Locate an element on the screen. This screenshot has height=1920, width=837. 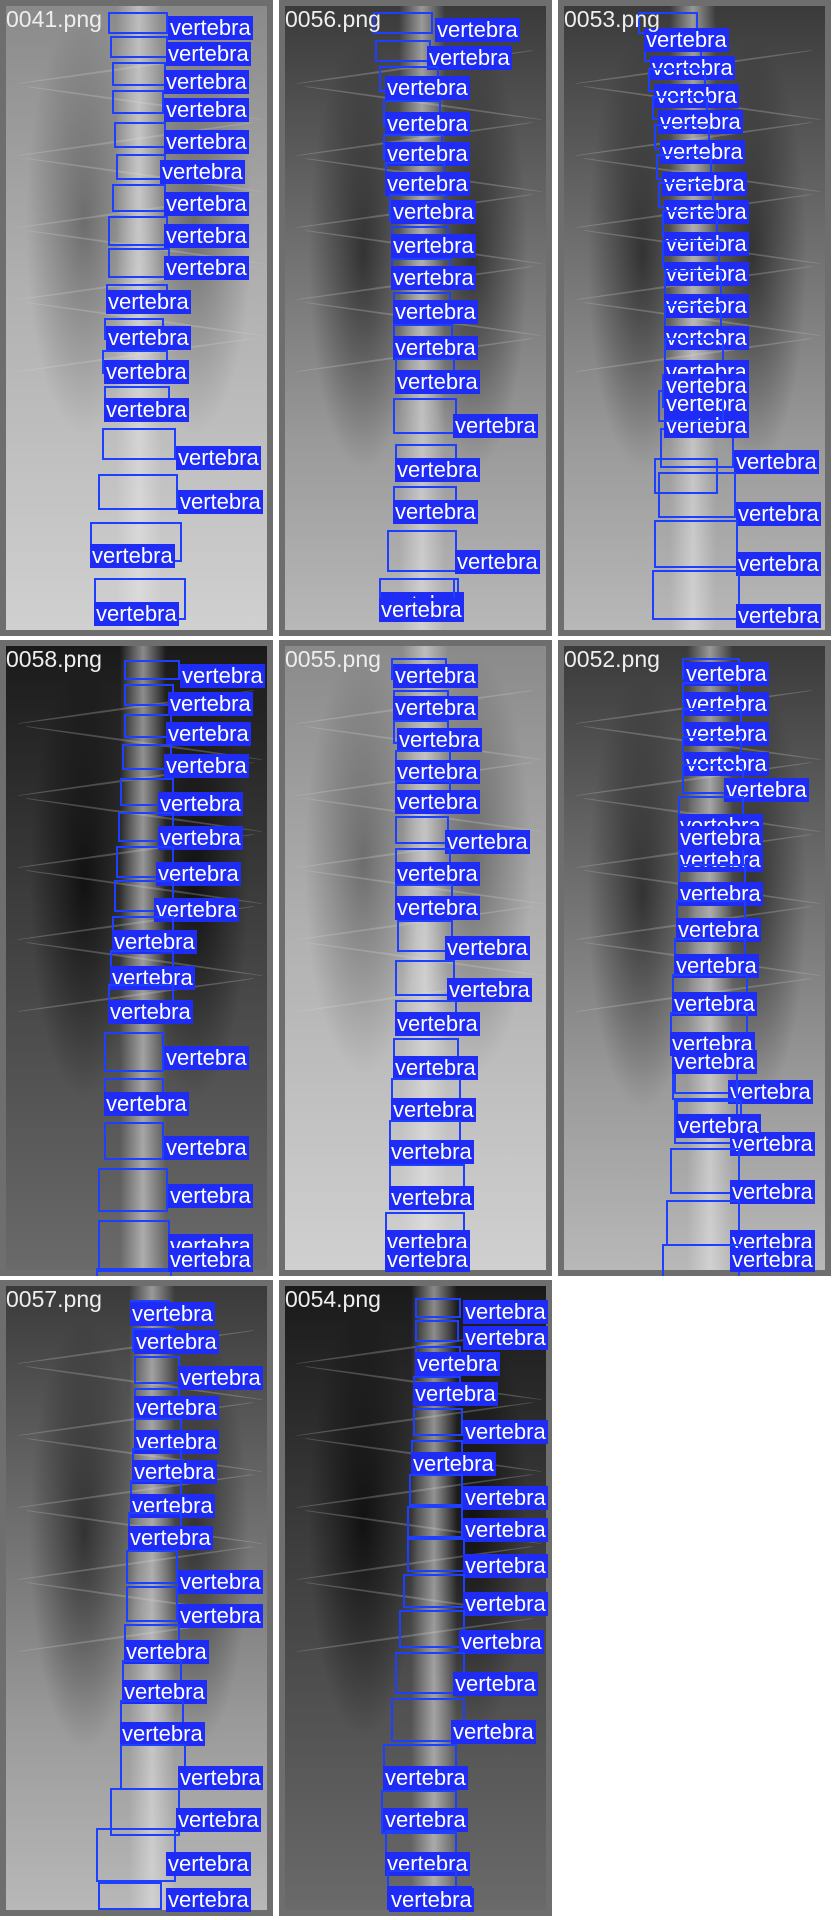
panel-filename: 0056.png is located at coordinates (333, 19).